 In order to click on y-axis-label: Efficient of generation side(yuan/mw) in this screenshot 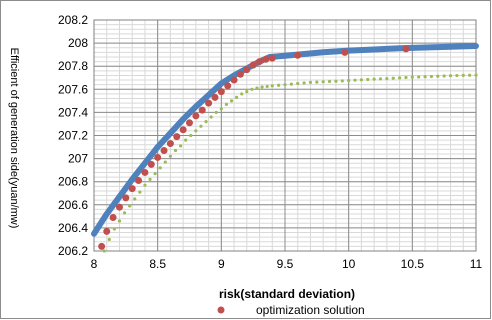, I will do `click(14, 138)`.